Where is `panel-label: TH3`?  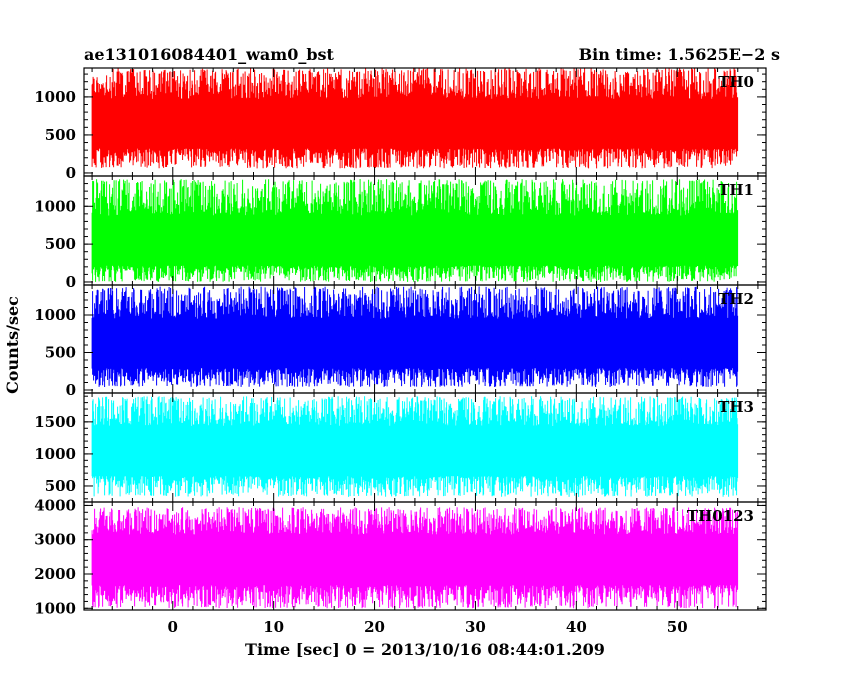
panel-label: TH3 is located at coordinates (736, 407).